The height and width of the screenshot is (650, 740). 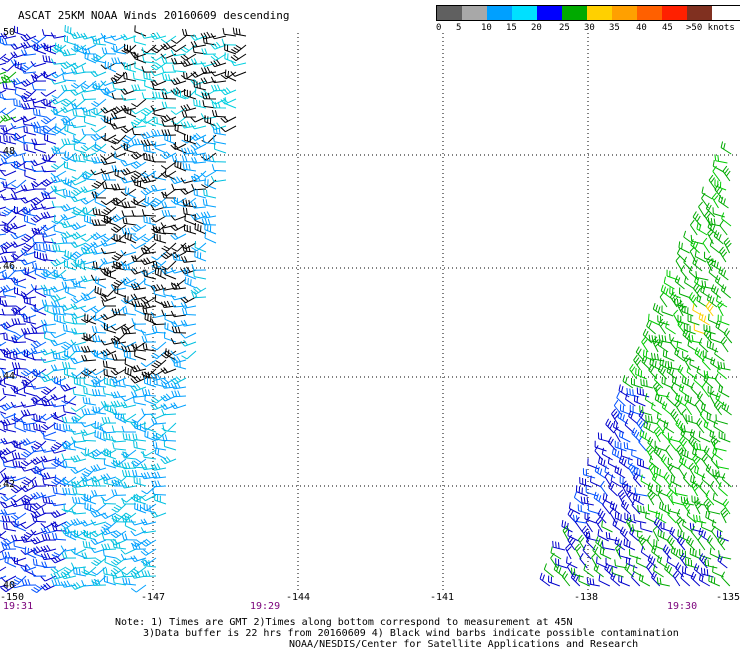 I want to click on legend-label: >50 knots, so click(x=710, y=28).